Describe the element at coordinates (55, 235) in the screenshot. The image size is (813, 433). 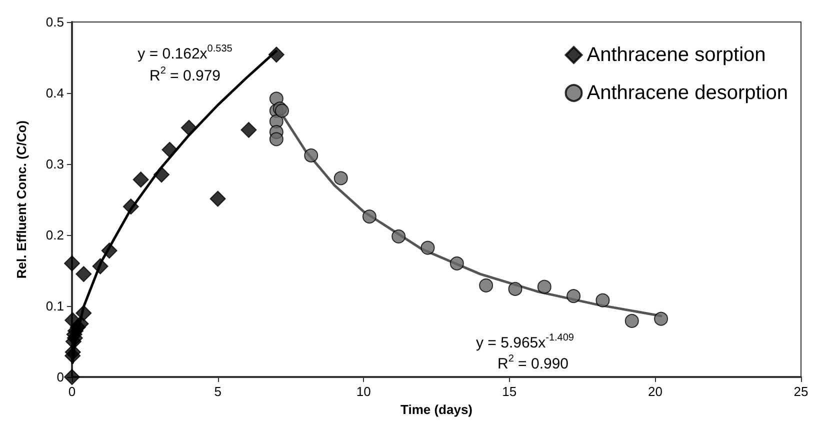
I see `y-tick-label: 0.2` at that location.